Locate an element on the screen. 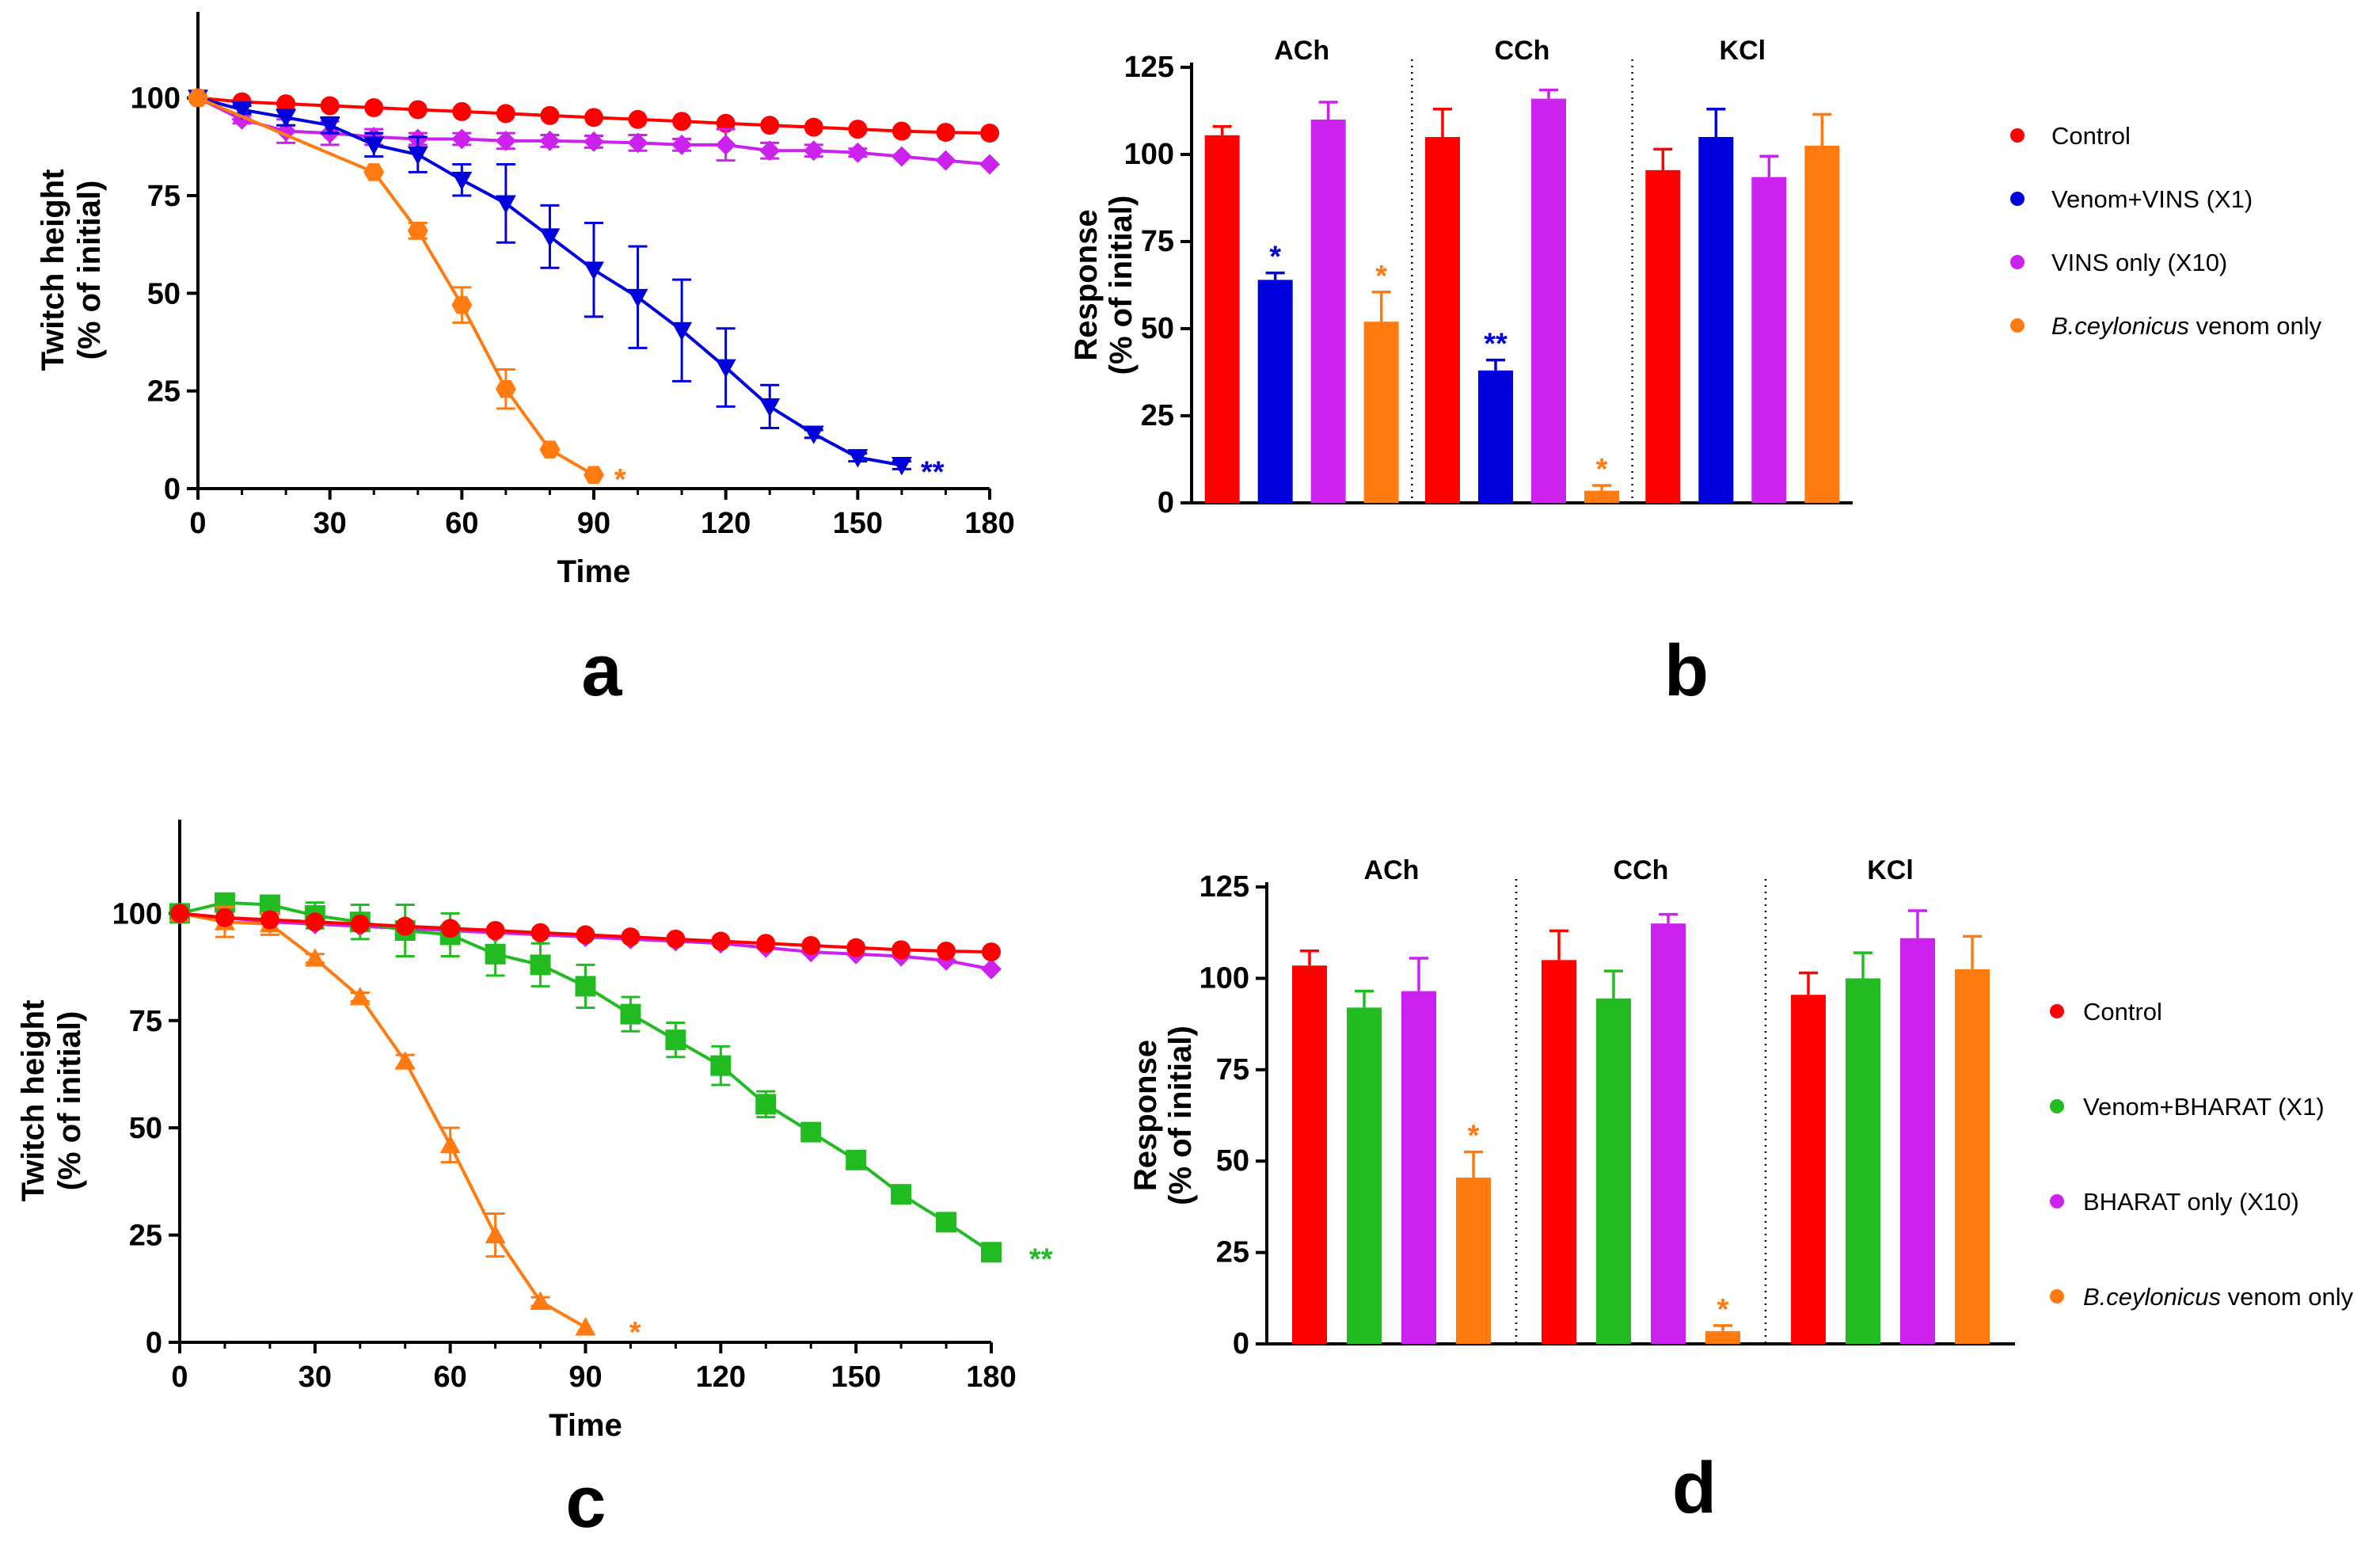 The width and height of the screenshot is (2380, 1549). group-label-cch: CCh is located at coordinates (1641, 870).